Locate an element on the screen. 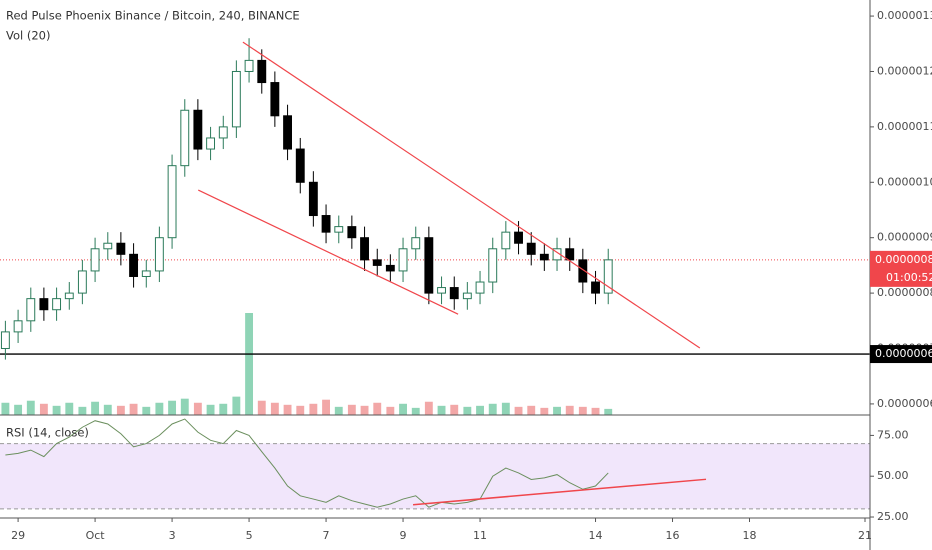 The image size is (932, 550). y-tick-label: 0.00000130 is located at coordinates (904, 15).